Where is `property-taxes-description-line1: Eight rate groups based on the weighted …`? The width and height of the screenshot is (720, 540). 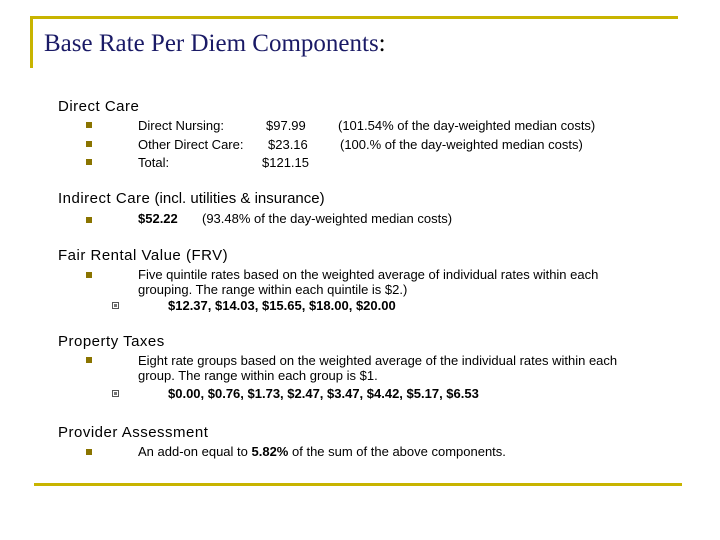
property-taxes-description-line1: Eight rate groups based on the weighted … is located at coordinates (378, 360).